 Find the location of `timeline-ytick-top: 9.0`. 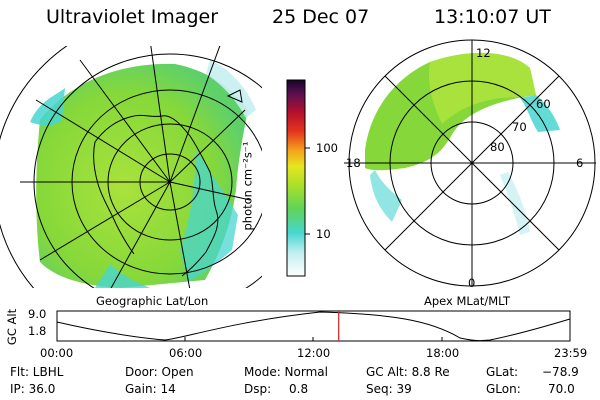

timeline-ytick-top: 9.0 is located at coordinates (37, 314).